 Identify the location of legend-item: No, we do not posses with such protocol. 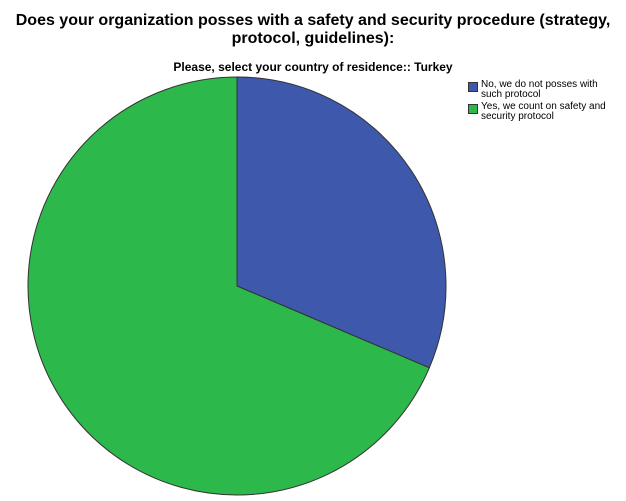
(543, 90).